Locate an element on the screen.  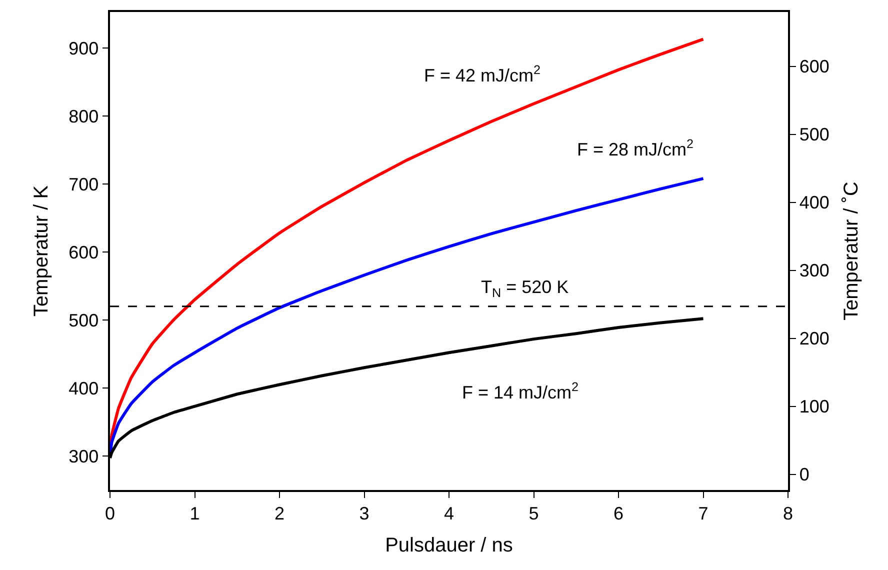
y-tick-label: 300 is located at coordinates (83, 456).